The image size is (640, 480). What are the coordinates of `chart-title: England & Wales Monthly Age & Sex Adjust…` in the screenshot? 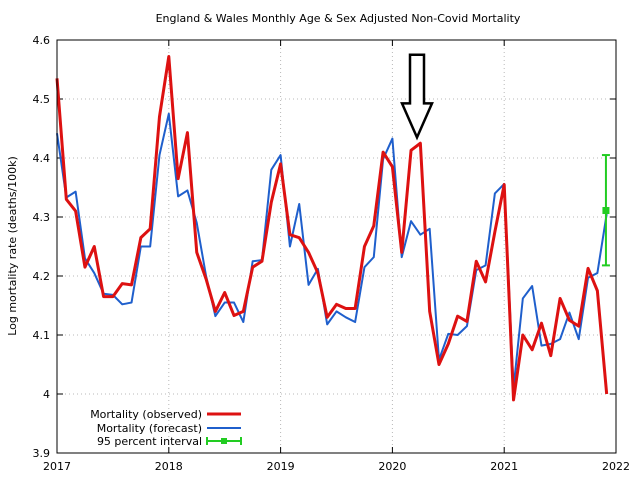 It's located at (338, 18).